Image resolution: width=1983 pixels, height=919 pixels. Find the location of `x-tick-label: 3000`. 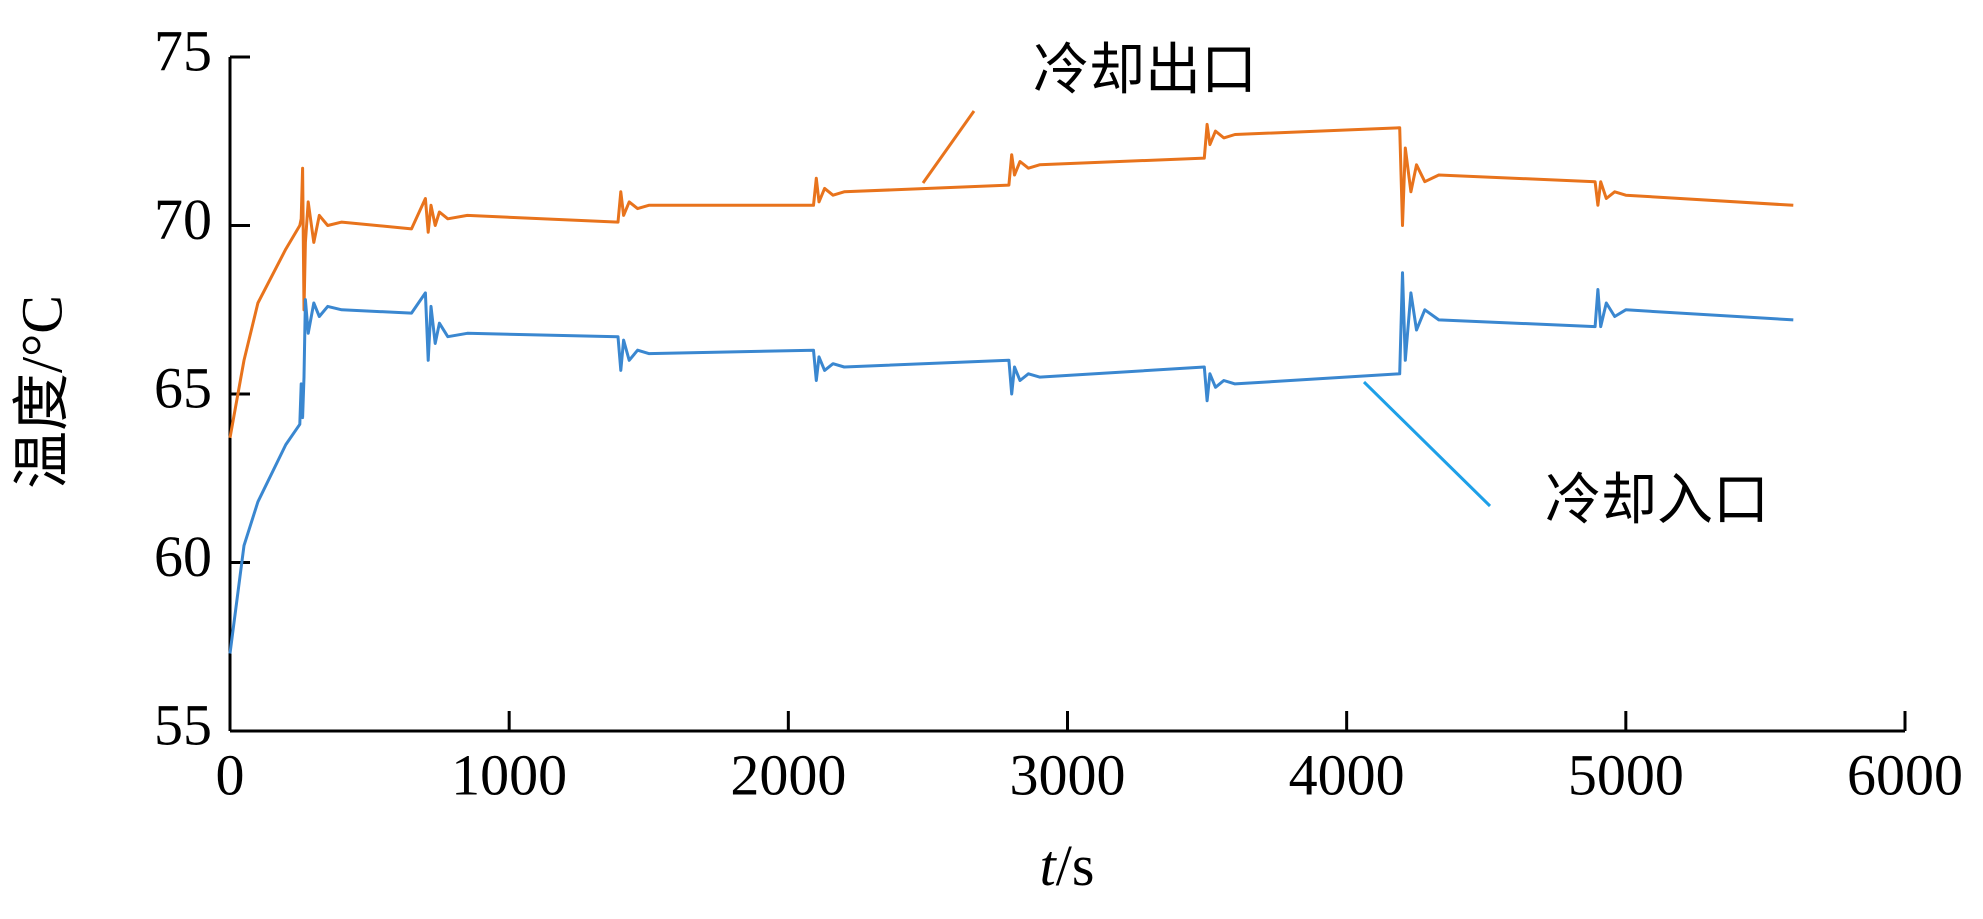

x-tick-label: 3000 is located at coordinates (1068, 774).